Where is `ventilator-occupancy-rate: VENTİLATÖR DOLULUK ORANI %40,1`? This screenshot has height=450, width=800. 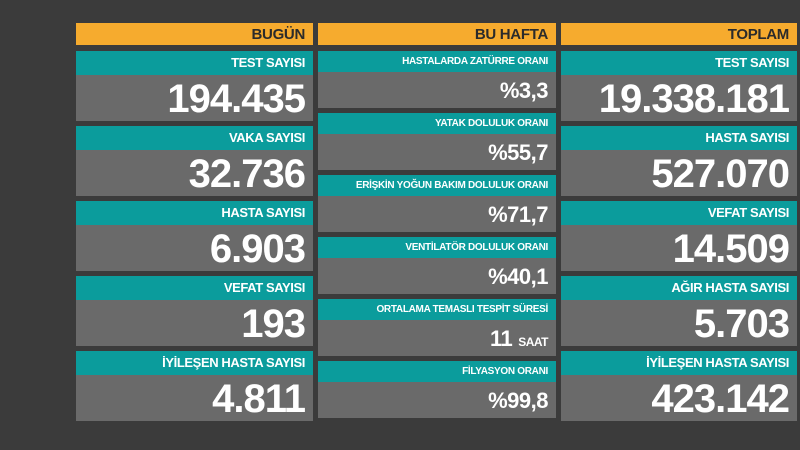
ventilator-occupancy-rate: VENTİLATÖR DOLULUK ORANI %40,1 is located at coordinates (437, 265).